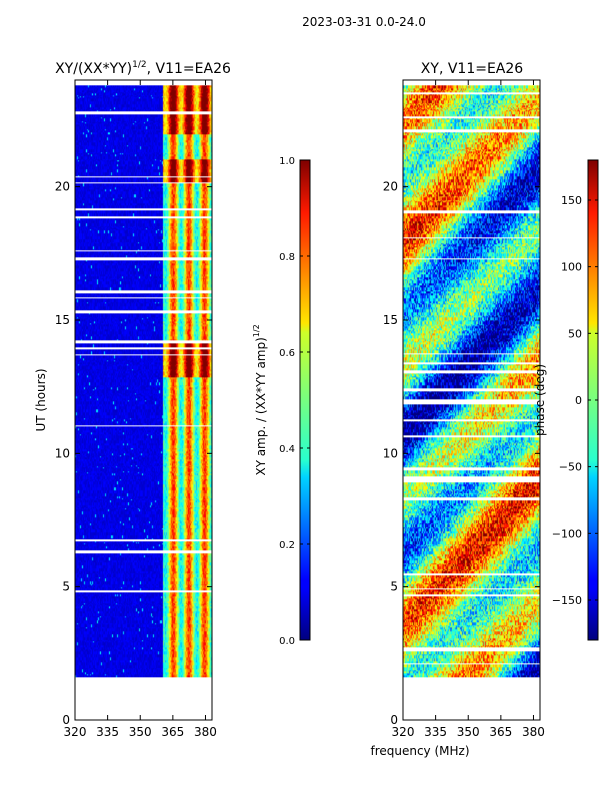  I want to click on shared-xlabel: frequency (MHz), so click(419, 751).